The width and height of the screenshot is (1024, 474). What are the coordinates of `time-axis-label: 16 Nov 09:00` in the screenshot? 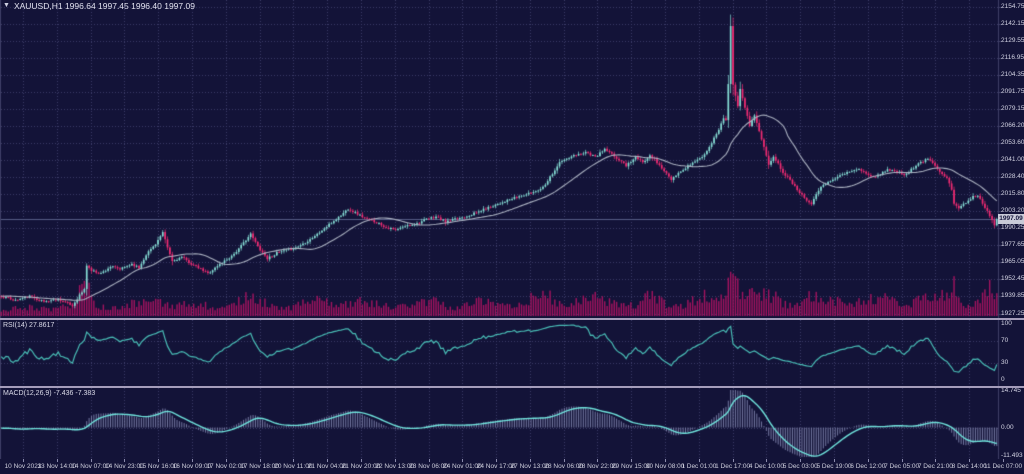 It's located at (192, 466).